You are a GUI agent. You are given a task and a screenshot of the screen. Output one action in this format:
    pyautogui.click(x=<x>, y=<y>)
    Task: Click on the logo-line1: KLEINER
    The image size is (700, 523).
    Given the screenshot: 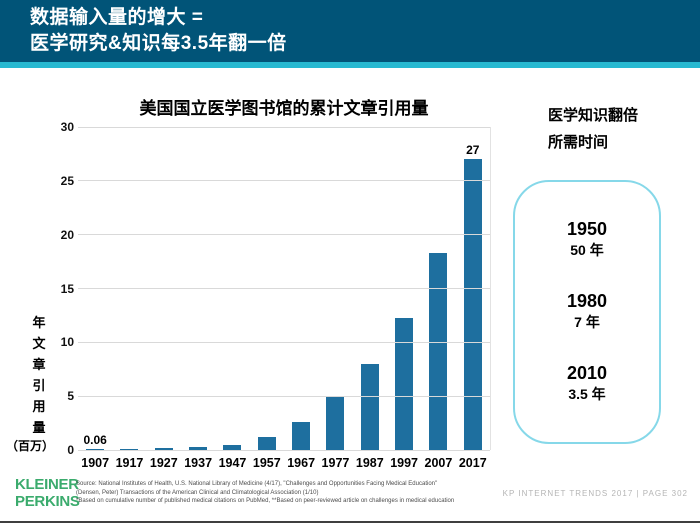 What is the action you would take?
    pyautogui.click(x=47, y=484)
    